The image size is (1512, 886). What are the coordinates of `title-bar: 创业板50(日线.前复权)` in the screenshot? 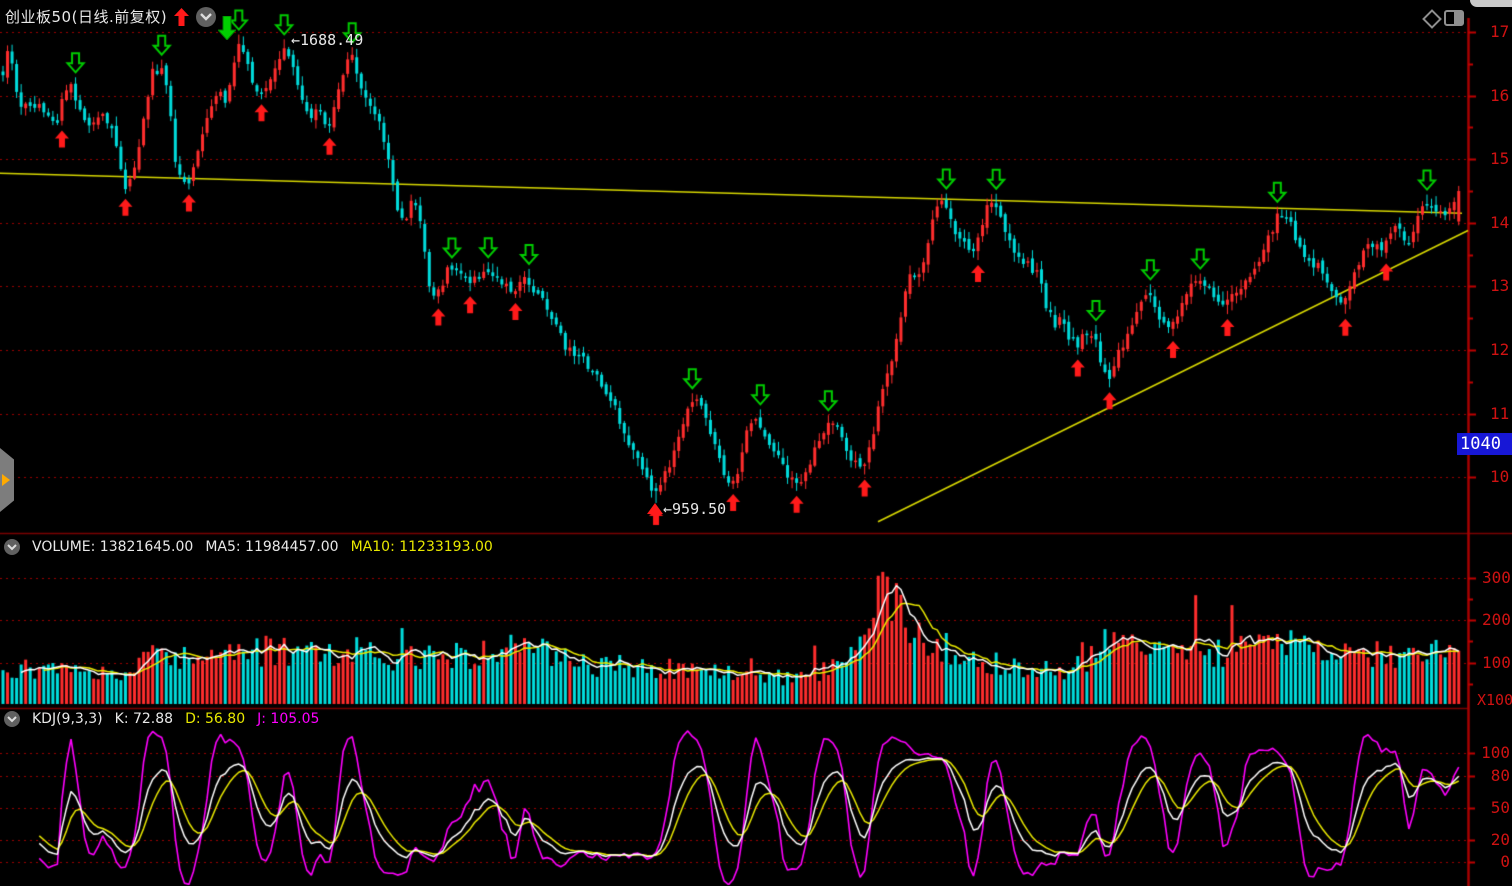 It's located at (121, 25).